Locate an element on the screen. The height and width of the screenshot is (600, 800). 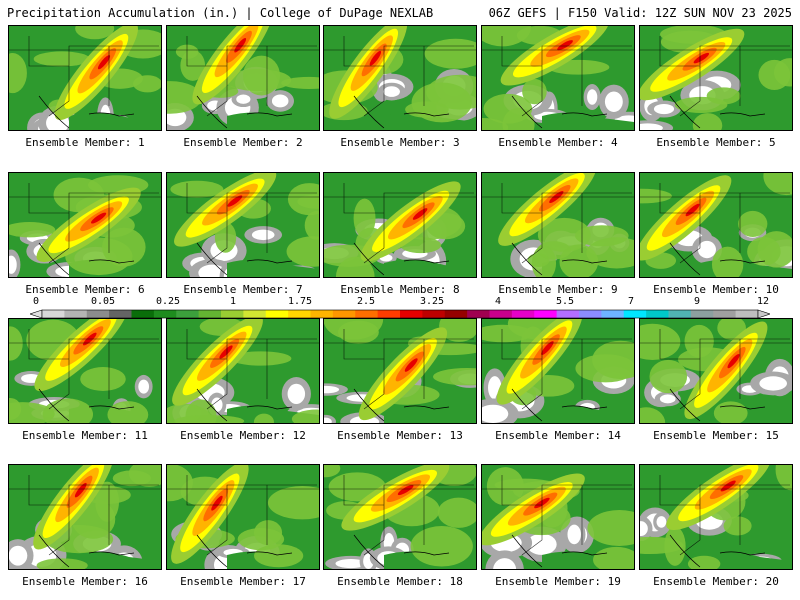
colorbar-tick-label: 12 is located at coordinates (763, 301).